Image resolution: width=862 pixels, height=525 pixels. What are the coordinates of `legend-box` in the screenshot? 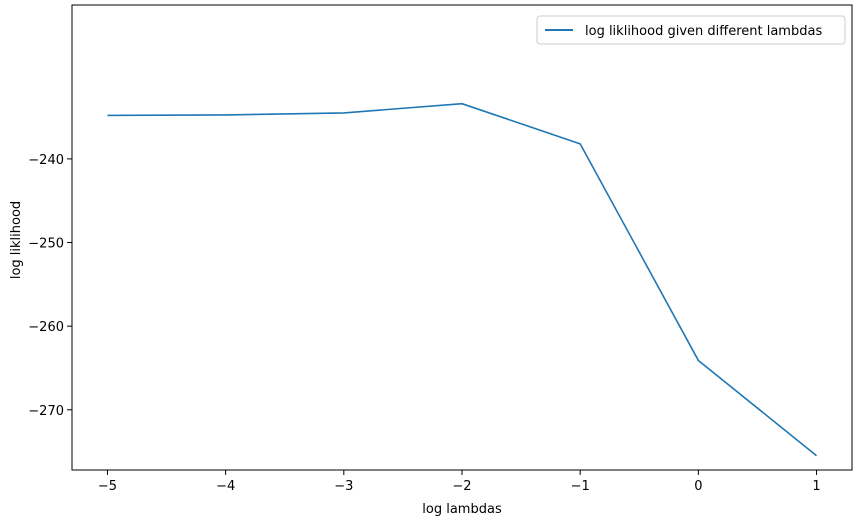 It's located at (691, 30).